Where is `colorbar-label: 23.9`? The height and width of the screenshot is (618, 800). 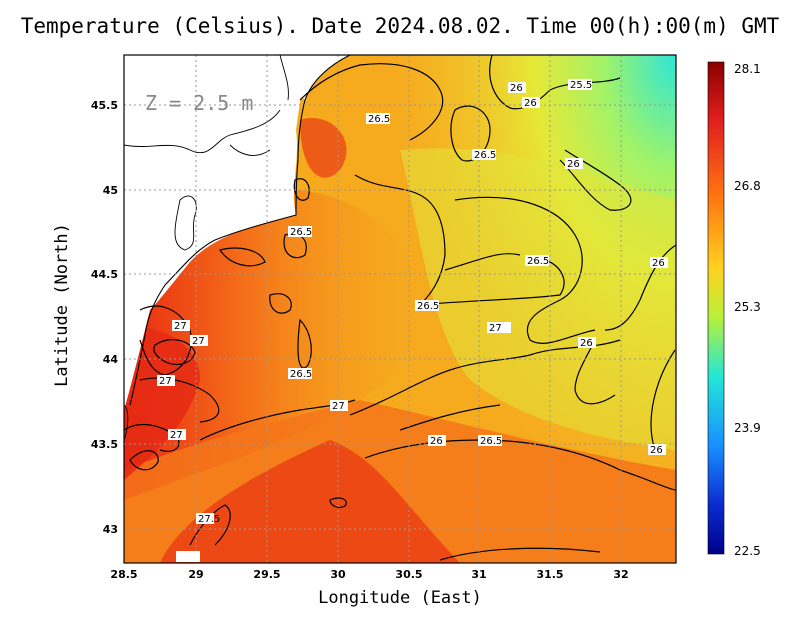
colorbar-label: 23.9 is located at coordinates (747, 428).